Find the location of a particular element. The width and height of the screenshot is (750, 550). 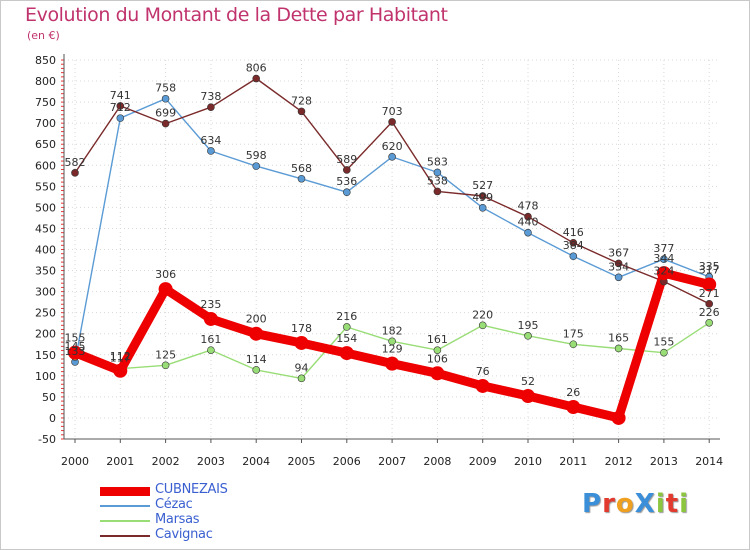

y-tick-label: 600 is located at coordinates (45, 165).